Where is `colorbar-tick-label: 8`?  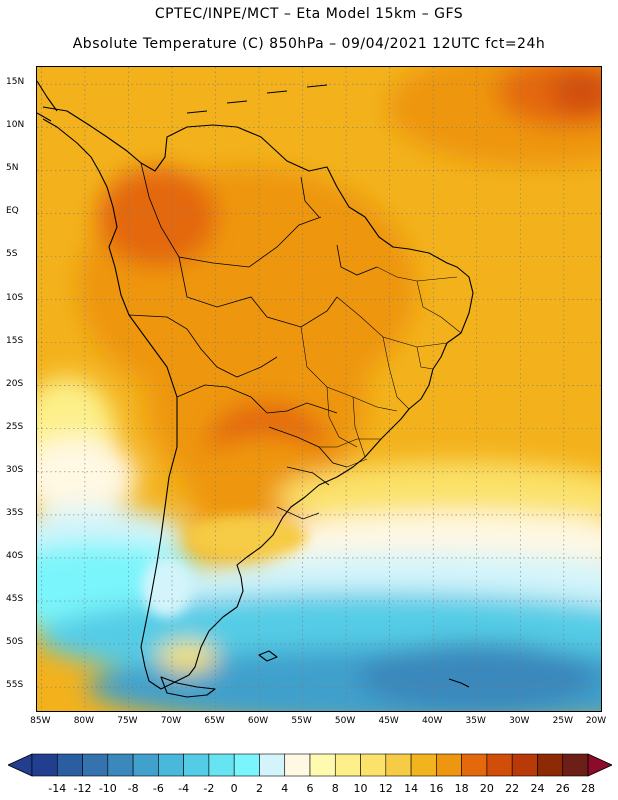 colorbar-tick-label: 8 is located at coordinates (335, 788).